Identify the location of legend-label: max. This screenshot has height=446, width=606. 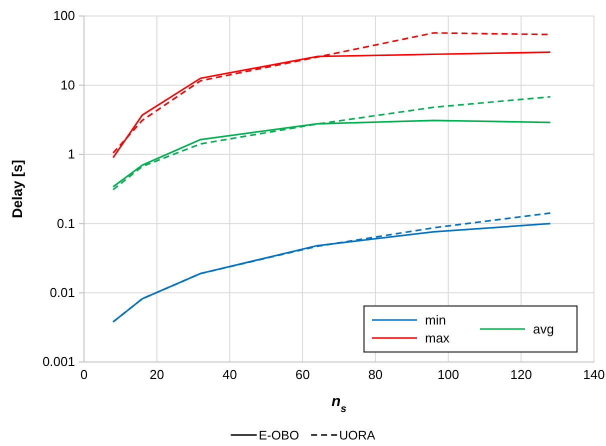
(437, 338).